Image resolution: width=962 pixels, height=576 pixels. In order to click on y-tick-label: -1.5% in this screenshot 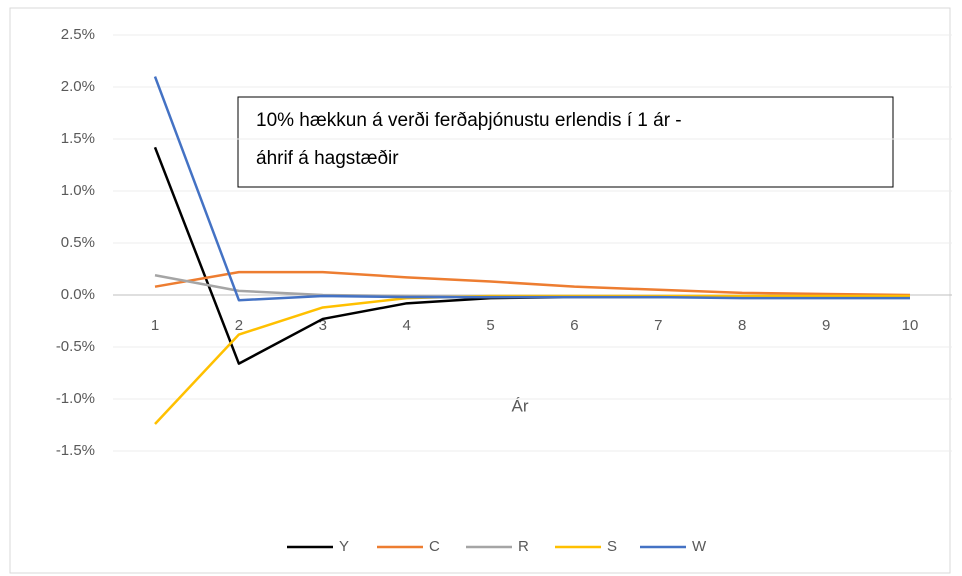, I will do `click(75, 450)`.